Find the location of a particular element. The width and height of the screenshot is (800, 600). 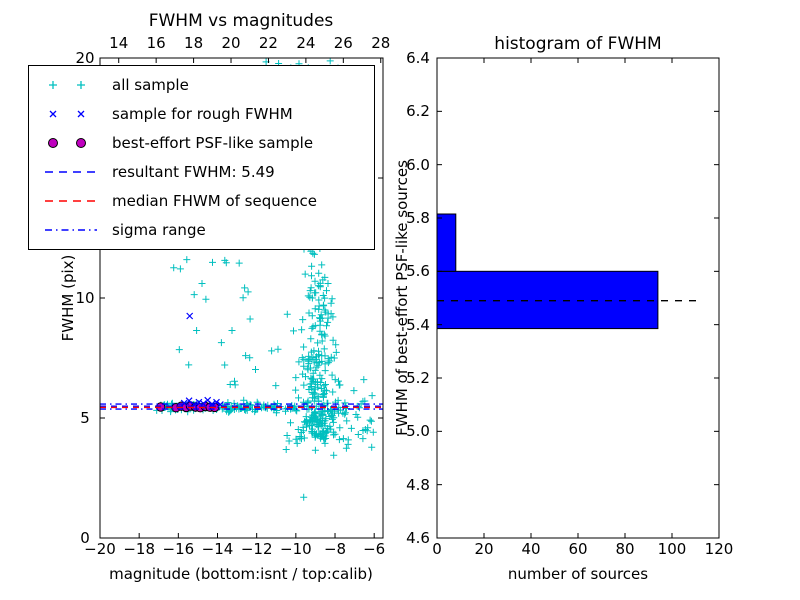

scatter-xtick-label: −18 is located at coordinates (139, 549).